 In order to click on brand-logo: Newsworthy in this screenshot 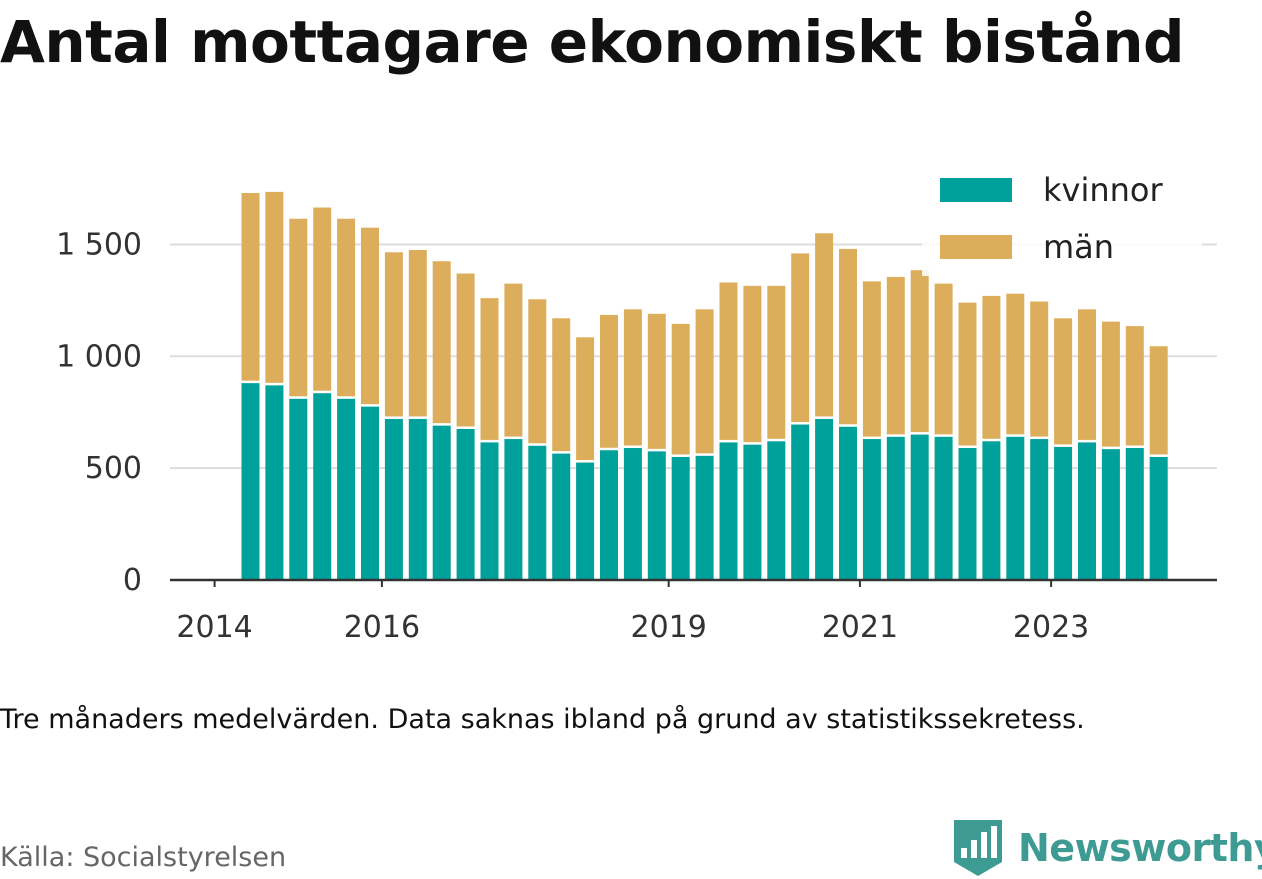, I will do `click(1106, 848)`.